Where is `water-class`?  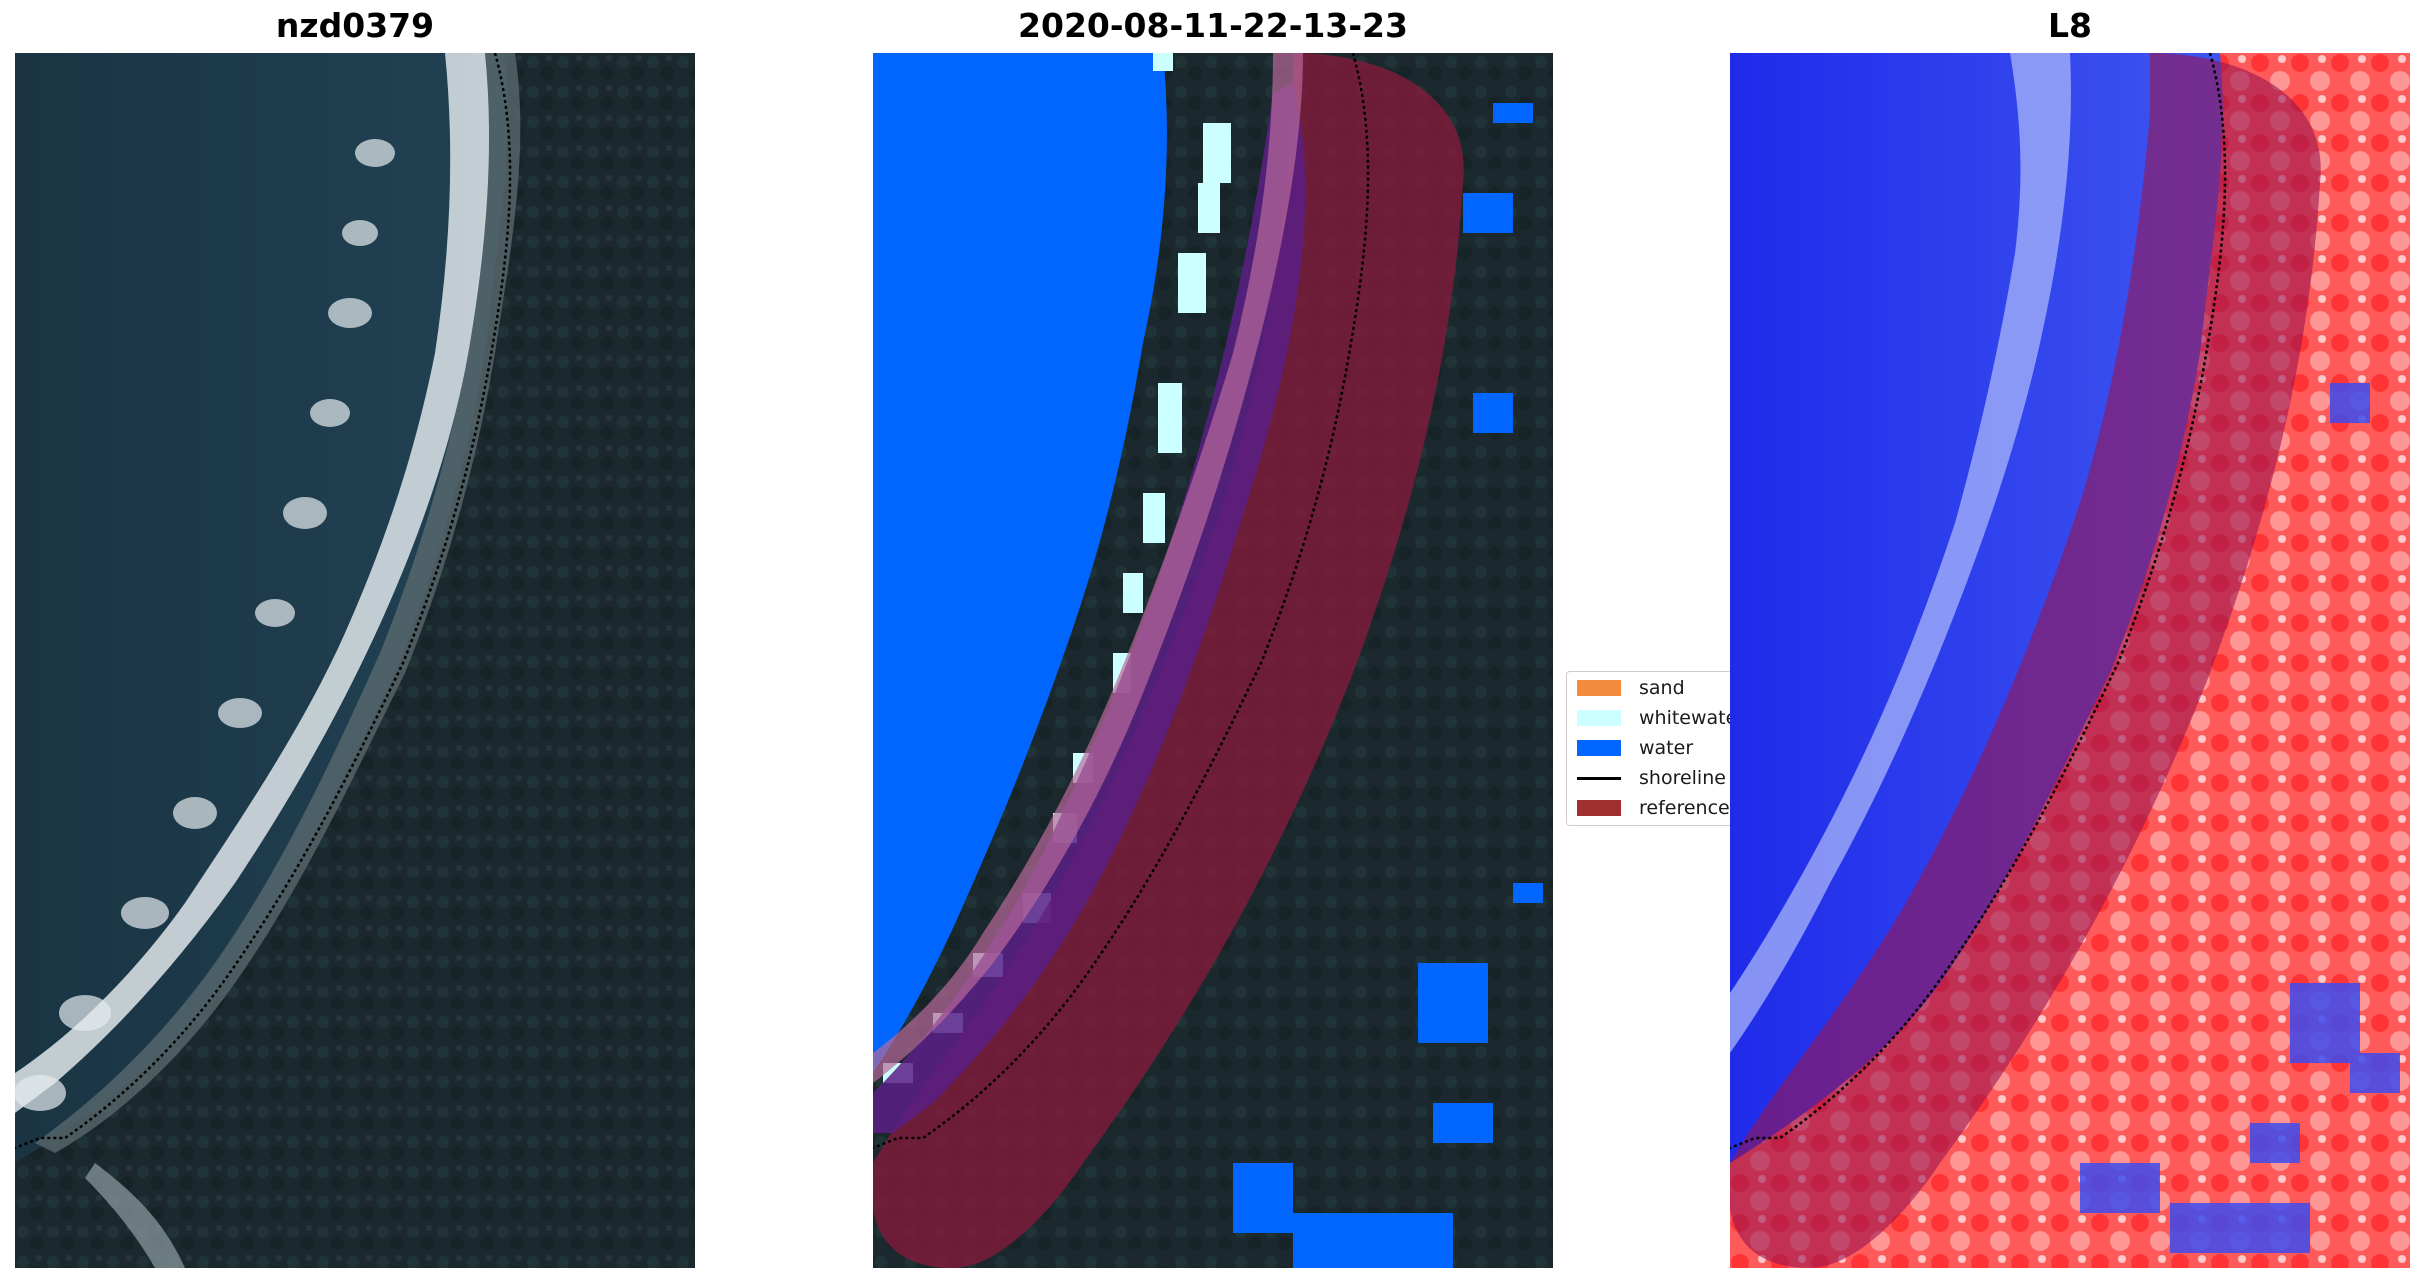 water-class is located at coordinates (1020, 563).